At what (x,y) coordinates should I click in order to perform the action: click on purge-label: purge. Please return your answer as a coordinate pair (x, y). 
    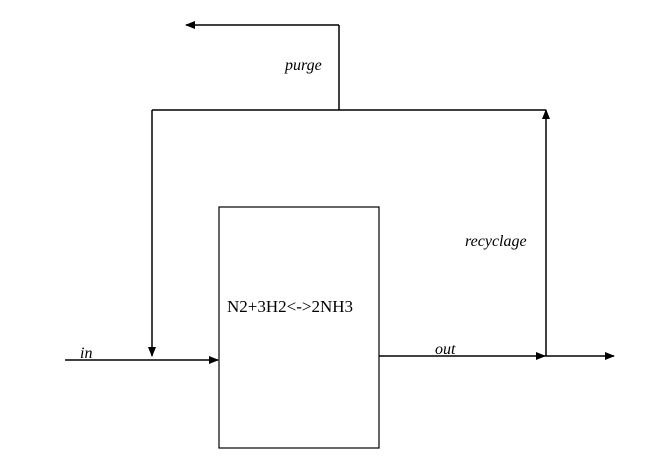
    Looking at the image, I should click on (303, 65).